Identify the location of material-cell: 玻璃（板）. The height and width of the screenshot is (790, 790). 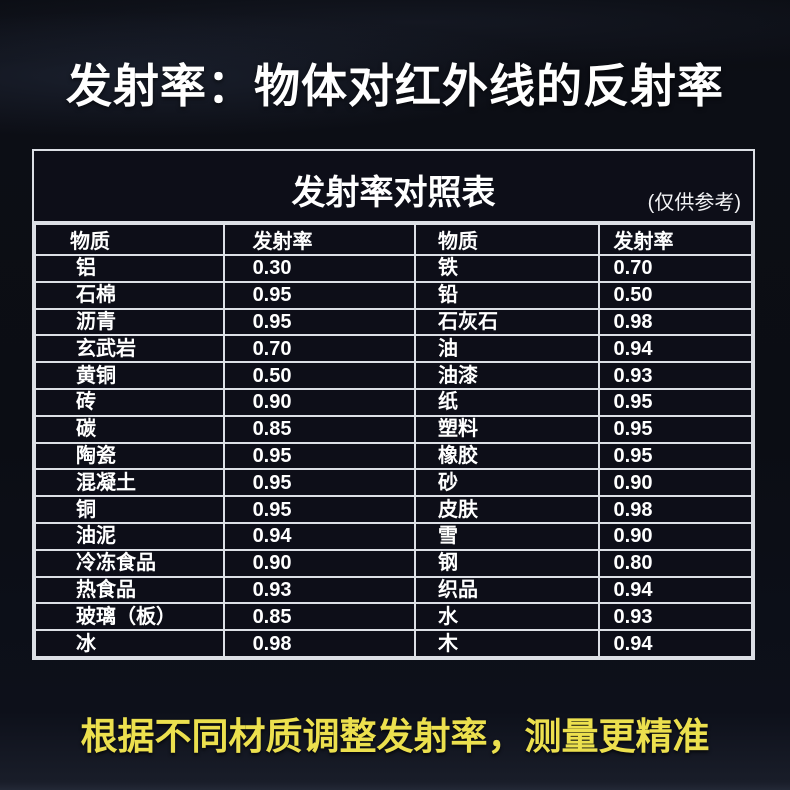
(129, 617).